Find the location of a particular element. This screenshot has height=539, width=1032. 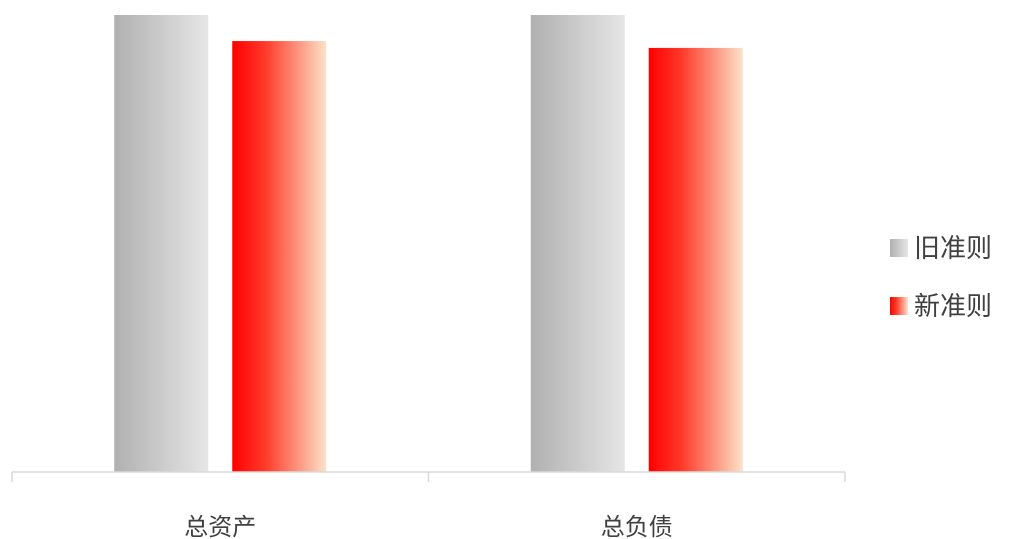

x-tick-label: 总负债 is located at coordinates (637, 526).